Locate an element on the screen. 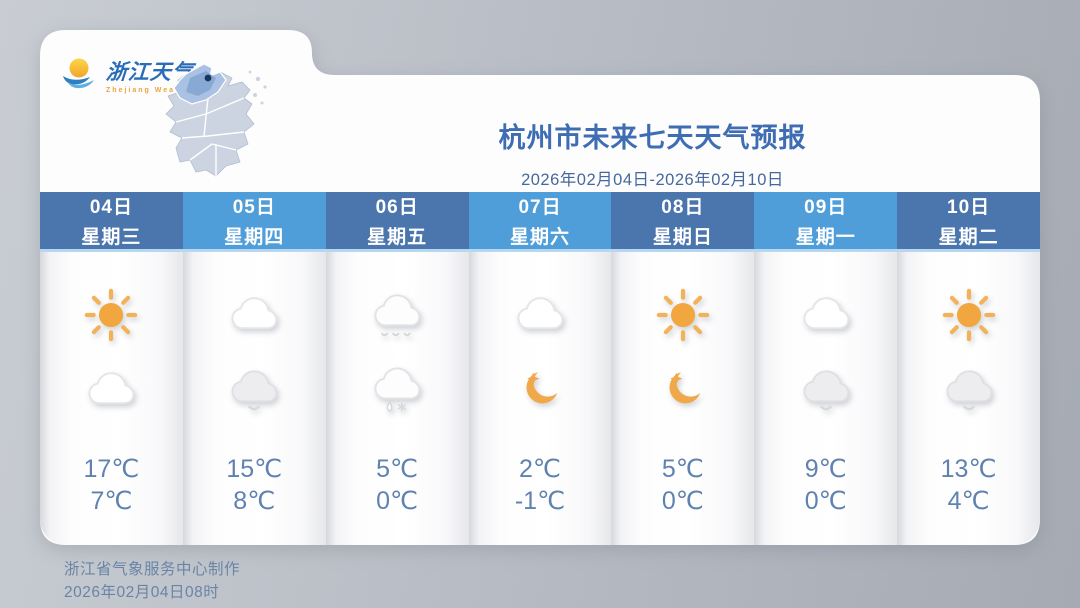 This screenshot has height=608, width=1080. day-body: 9℃ 0℃ is located at coordinates (826, 398).